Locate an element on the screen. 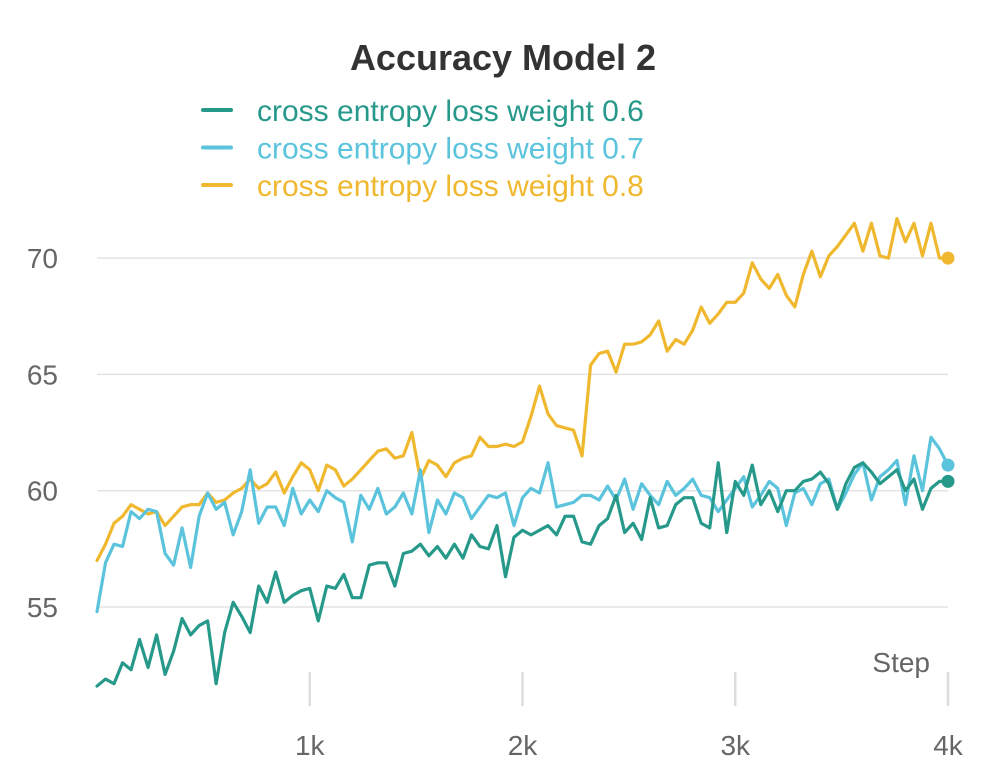 This screenshot has width=1007, height=782. legend-label: cross entropy loss weight 0.8 is located at coordinates (450, 186).